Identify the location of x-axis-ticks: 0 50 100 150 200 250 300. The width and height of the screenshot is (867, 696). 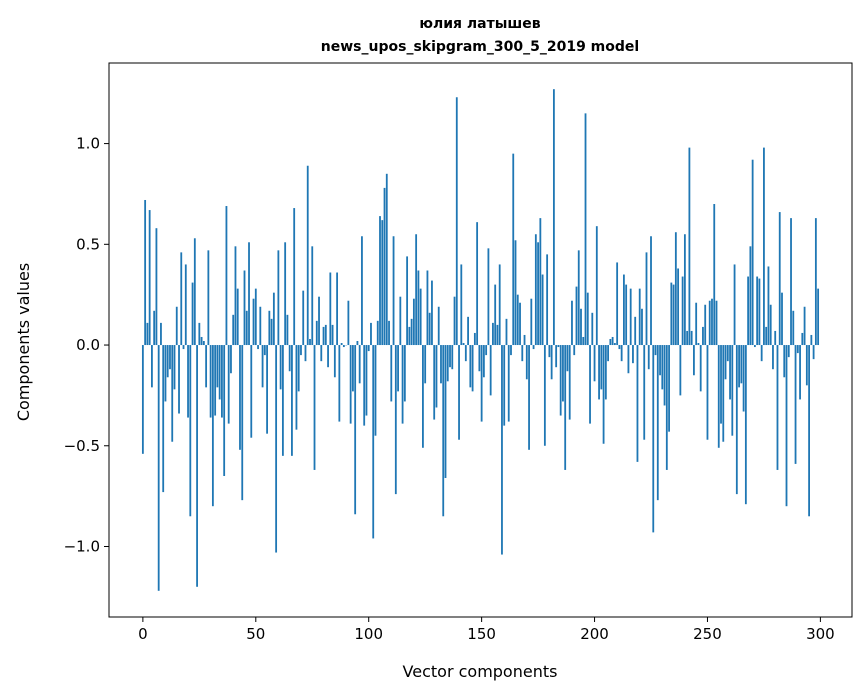
(486, 630).